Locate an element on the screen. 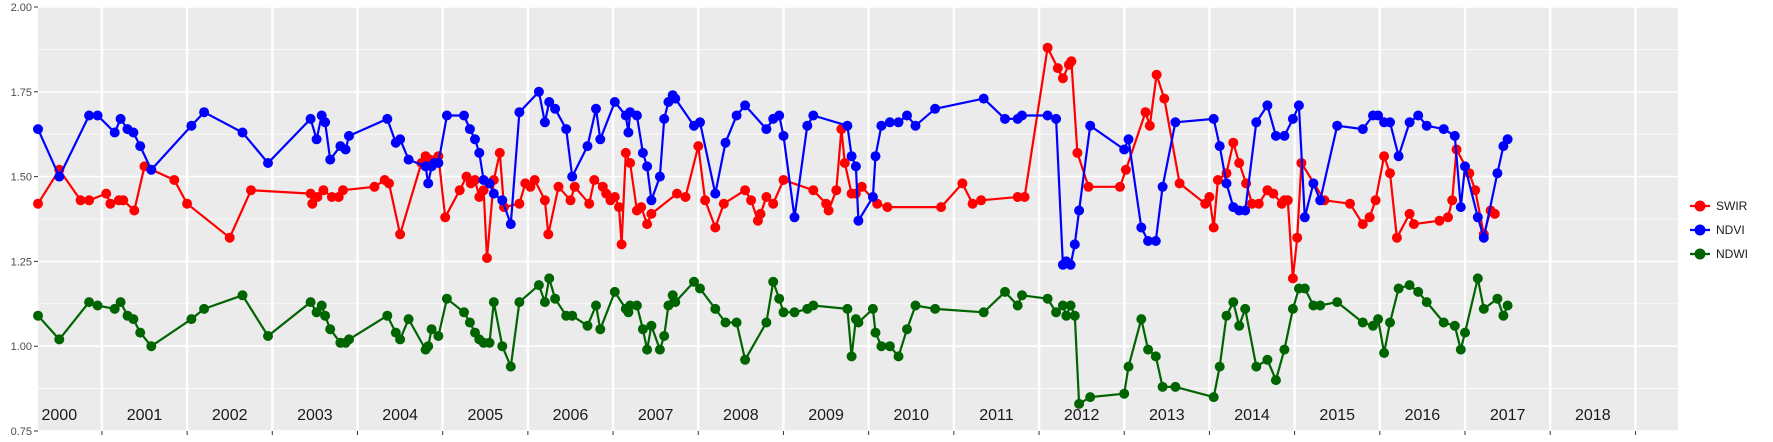 Image resolution: width=1773 pixels, height=442 pixels. legend-label: NDWI is located at coordinates (1732, 254).